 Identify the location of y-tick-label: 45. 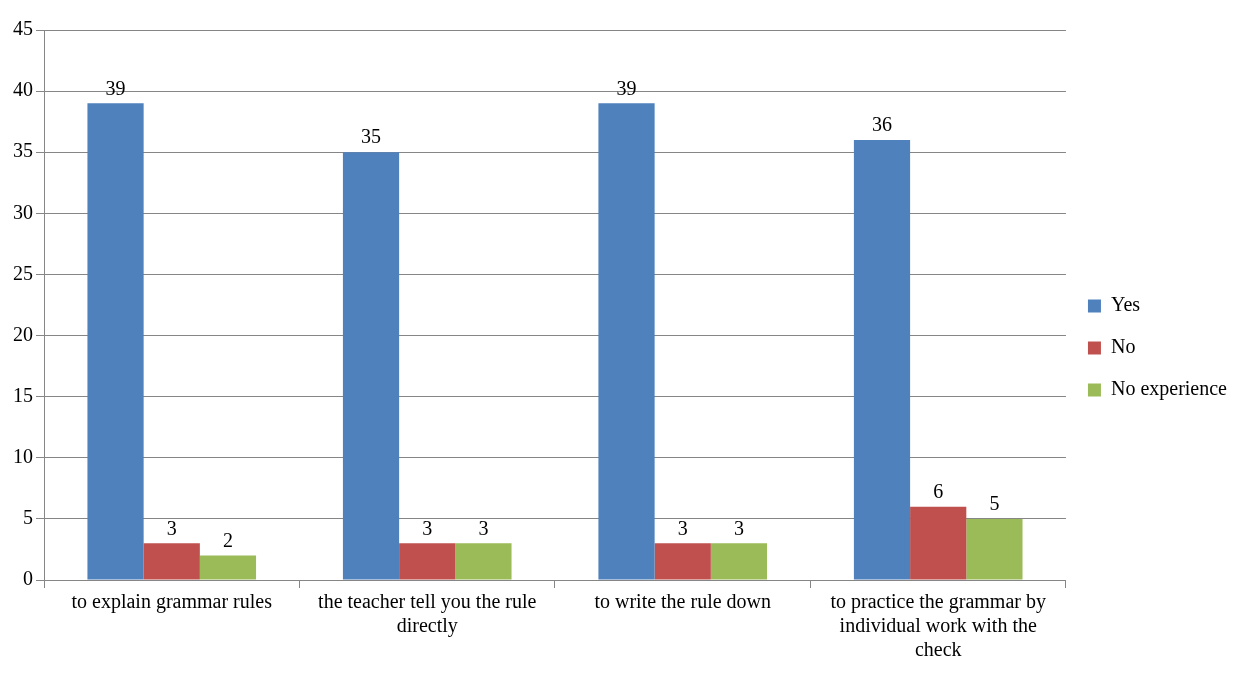
(23, 28).